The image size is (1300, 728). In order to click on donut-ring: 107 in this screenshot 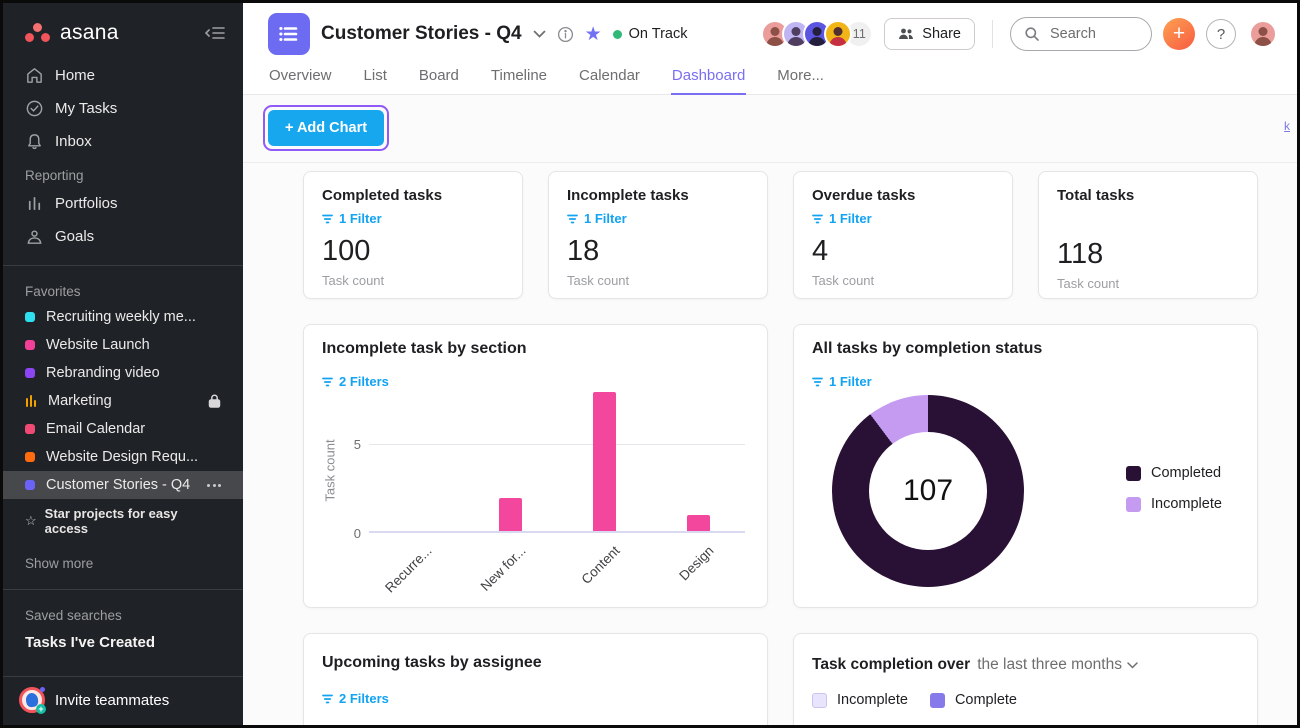, I will do `click(928, 491)`.